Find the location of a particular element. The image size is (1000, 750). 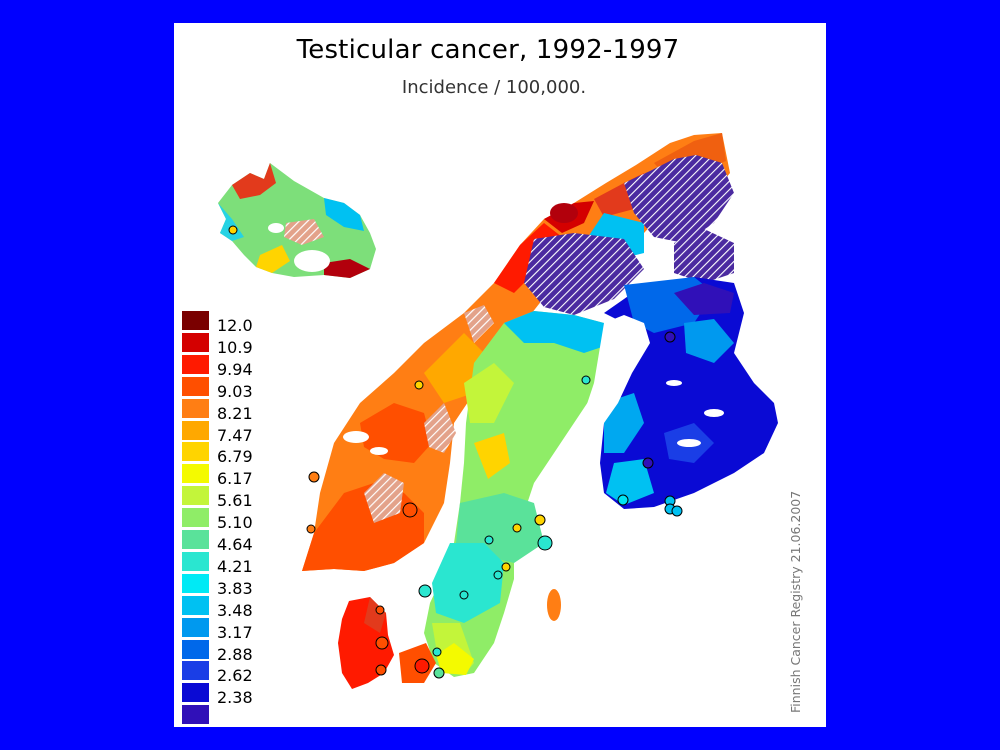

map-subtitle: Incidence / 100,000. is located at coordinates (494, 87).